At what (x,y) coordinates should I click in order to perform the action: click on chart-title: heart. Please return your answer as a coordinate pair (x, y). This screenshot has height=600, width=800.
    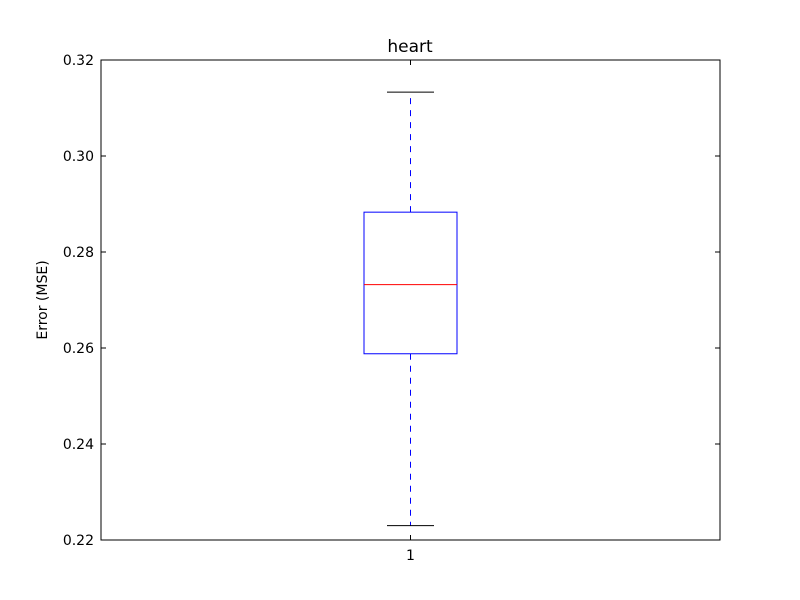
    Looking at the image, I should click on (410, 47).